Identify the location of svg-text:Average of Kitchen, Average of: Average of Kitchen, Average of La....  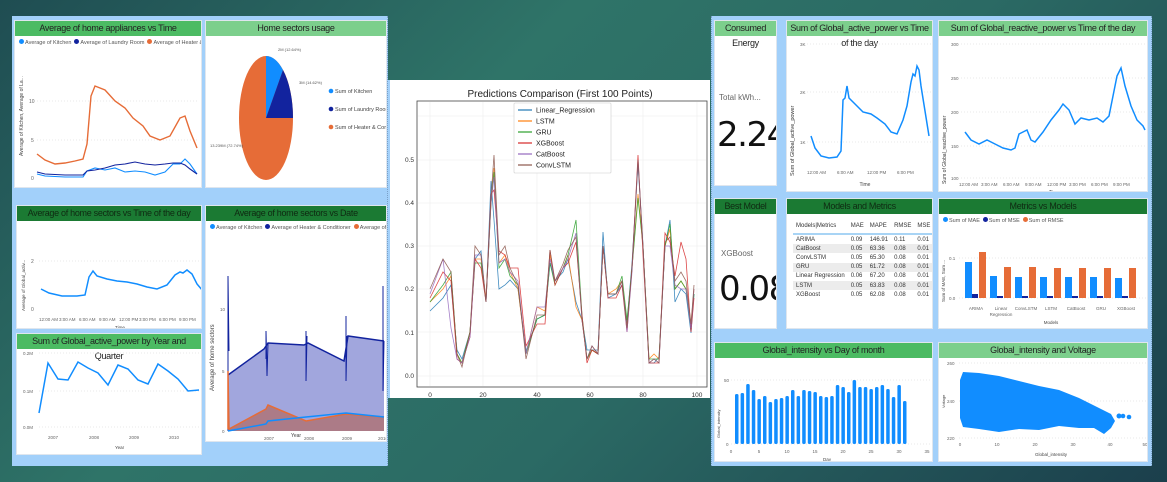
(22, 116).